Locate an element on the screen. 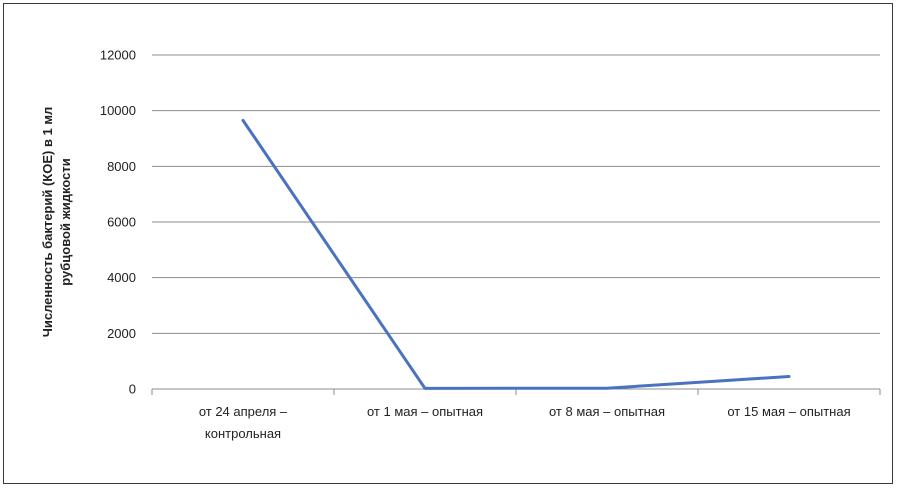 The width and height of the screenshot is (898, 488). y-tick-label: 0 is located at coordinates (132, 389).